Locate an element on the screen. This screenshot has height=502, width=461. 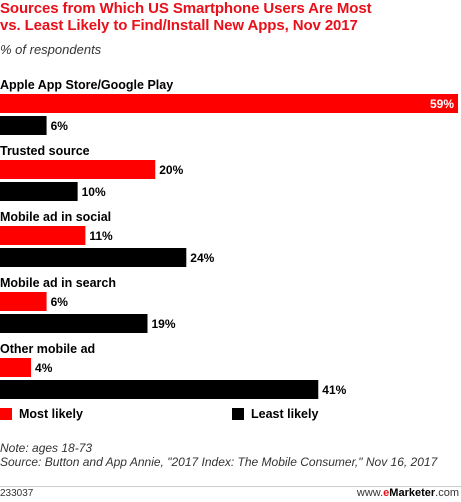
value-label-most-likely: 11% is located at coordinates (101, 236).